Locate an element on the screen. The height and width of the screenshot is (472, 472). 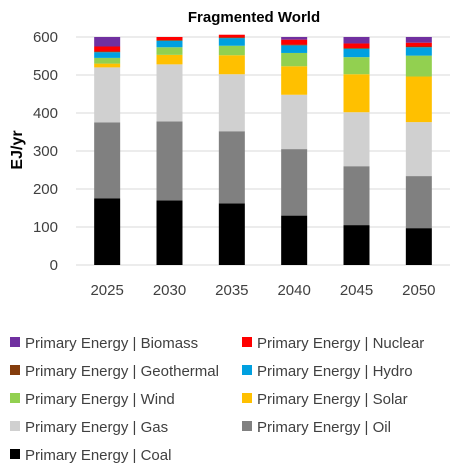
bar-segment-nuclear-2035 is located at coordinates (231, 36).